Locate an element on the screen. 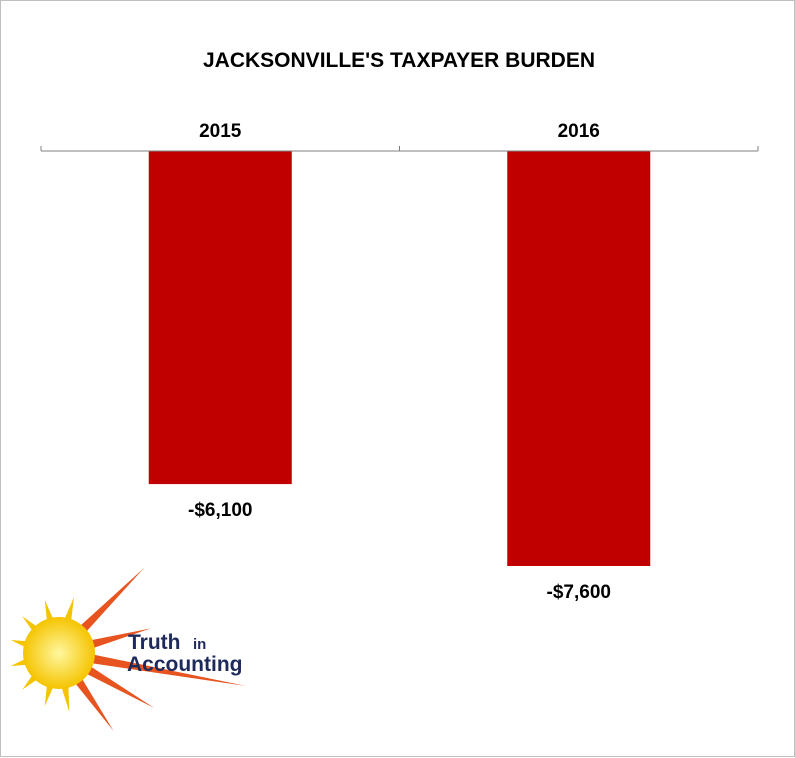 The height and width of the screenshot is (758, 795). category-axis is located at coordinates (399, 149).